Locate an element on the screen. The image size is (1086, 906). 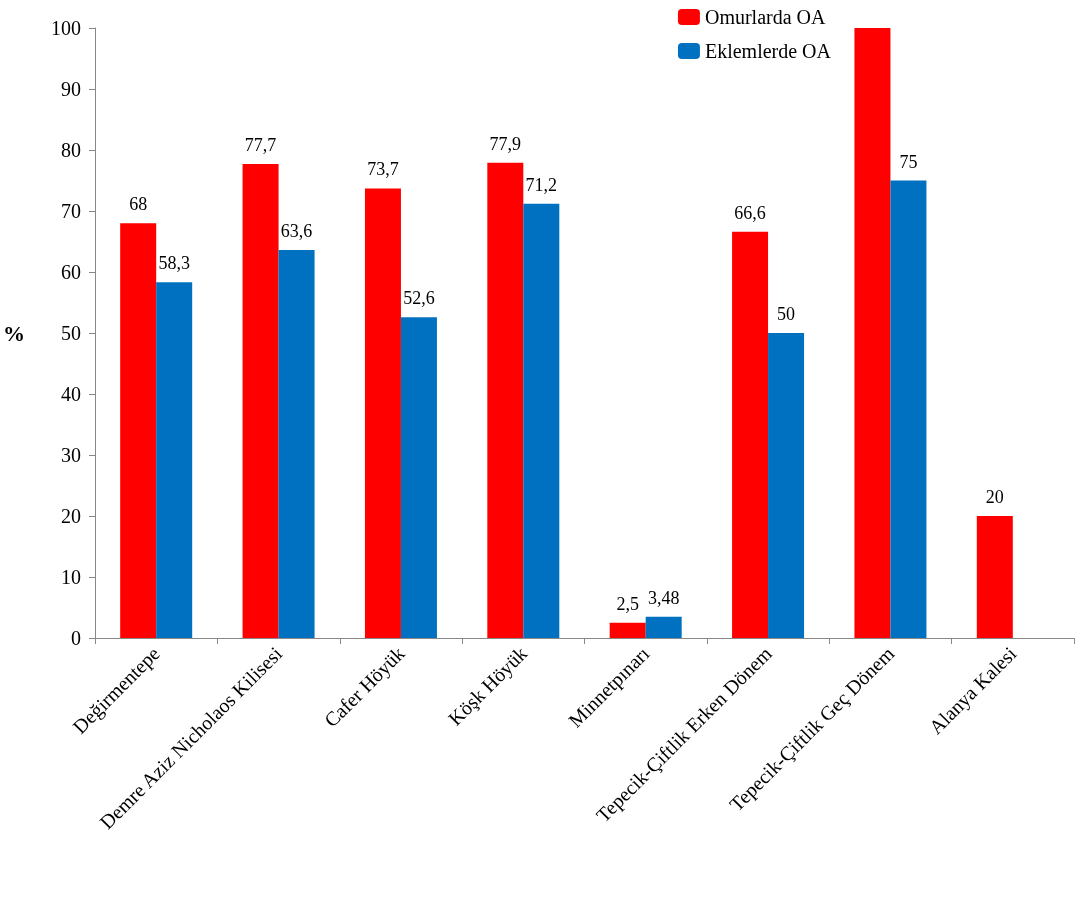
data-label: 58,3 is located at coordinates (174, 263).